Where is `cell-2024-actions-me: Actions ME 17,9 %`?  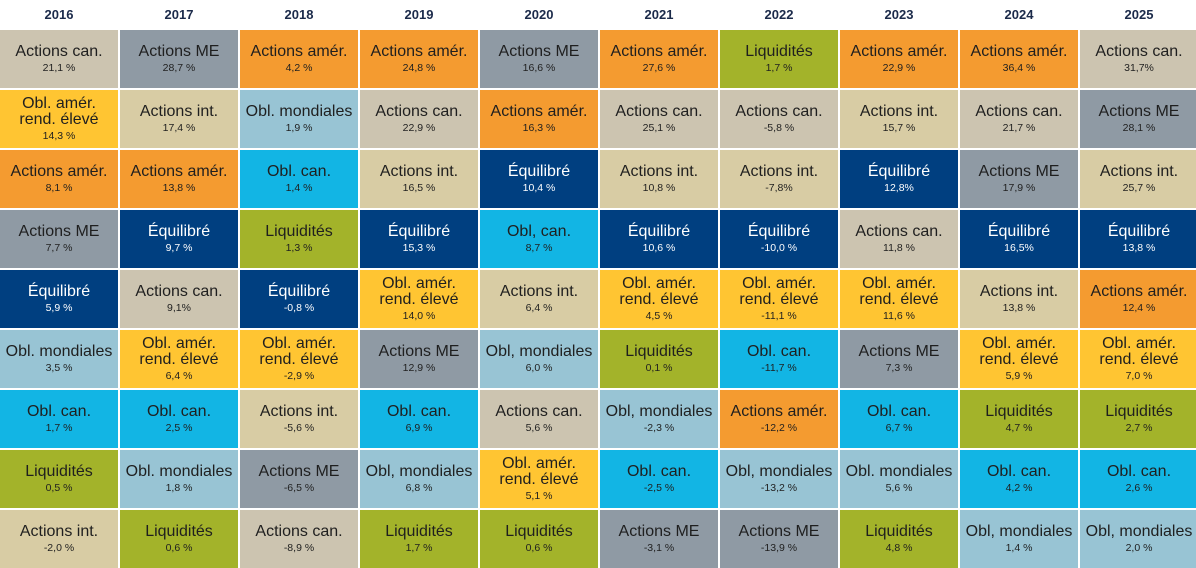 cell-2024-actions-me: Actions ME 17,9 % is located at coordinates (1019, 179).